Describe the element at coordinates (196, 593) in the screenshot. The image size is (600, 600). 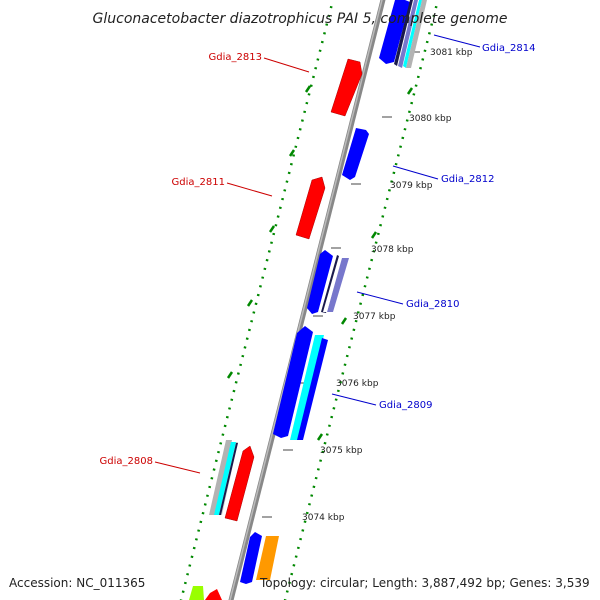
I see `gene-lime-bottom` at that location.